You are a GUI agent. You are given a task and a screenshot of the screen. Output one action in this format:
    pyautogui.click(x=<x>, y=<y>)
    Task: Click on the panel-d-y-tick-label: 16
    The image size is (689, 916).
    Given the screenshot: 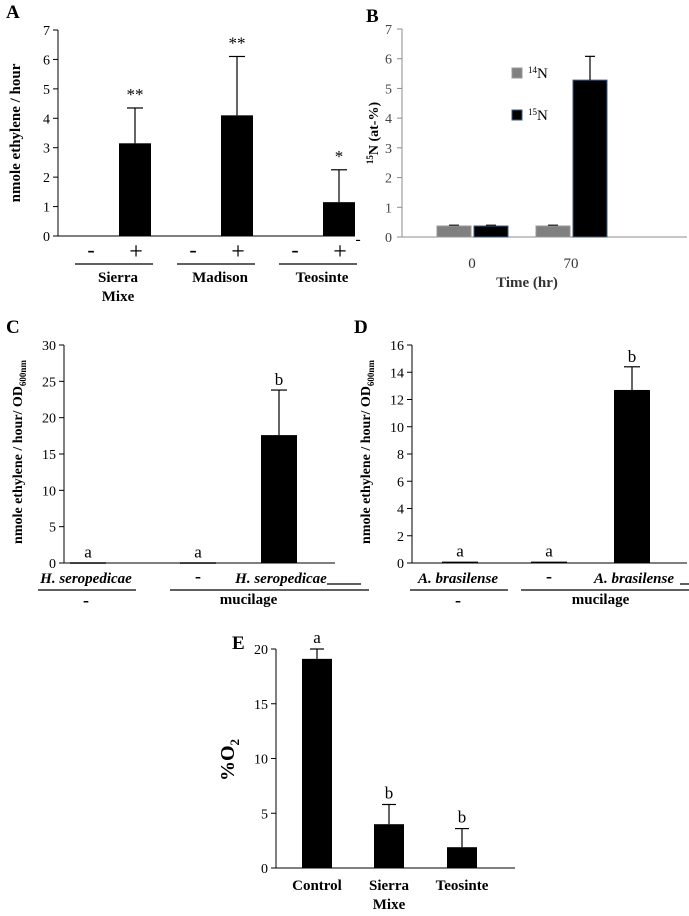 What is the action you would take?
    pyautogui.click(x=397, y=346)
    